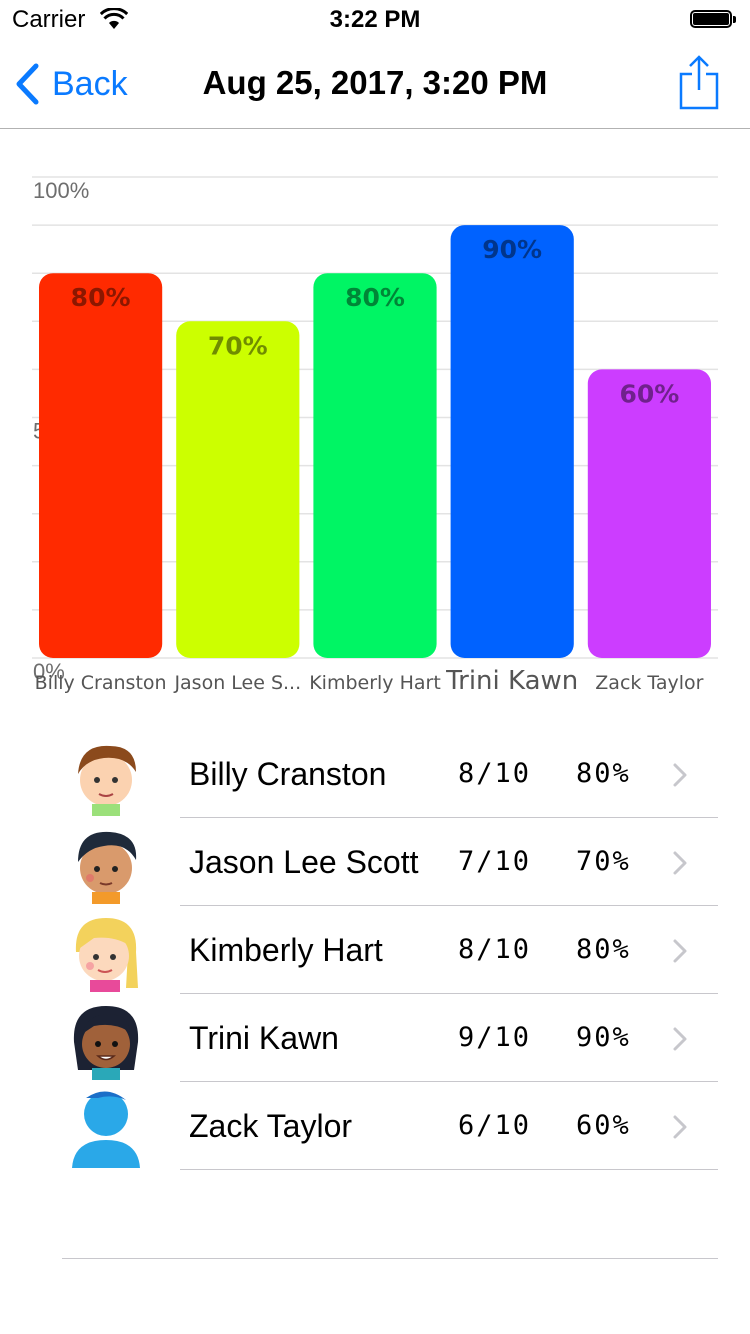  What do you see at coordinates (90, 83) in the screenshot?
I see `back-button-label: Back` at bounding box center [90, 83].